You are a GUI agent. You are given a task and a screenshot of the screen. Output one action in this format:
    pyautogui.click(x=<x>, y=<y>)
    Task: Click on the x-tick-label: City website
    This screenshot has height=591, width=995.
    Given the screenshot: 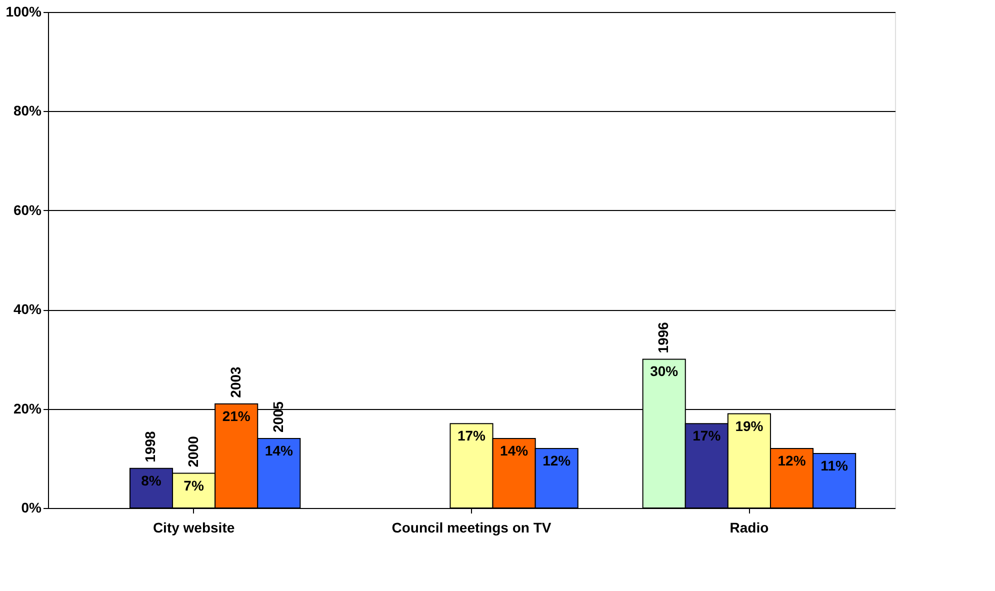 What is the action you would take?
    pyautogui.click(x=193, y=528)
    